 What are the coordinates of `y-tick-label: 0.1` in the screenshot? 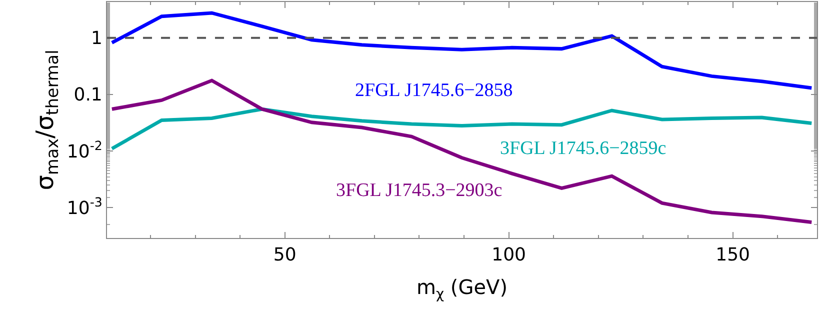 It's located at (88, 95).